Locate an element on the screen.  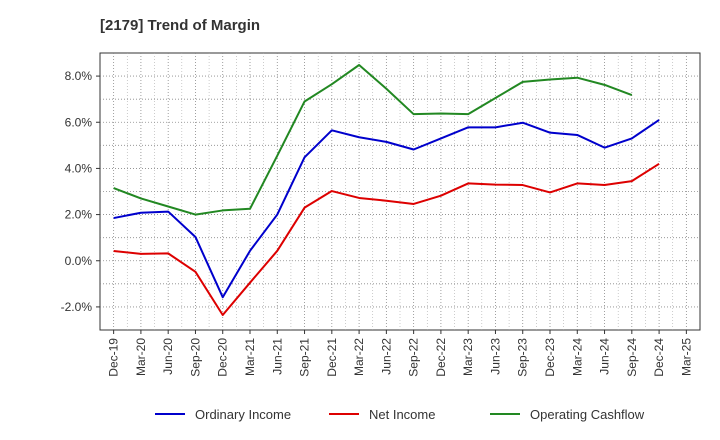
y-axis: -2.0% 0.0% 2.0% 4.0% 6.0% 8.0% is located at coordinates (80, 191).